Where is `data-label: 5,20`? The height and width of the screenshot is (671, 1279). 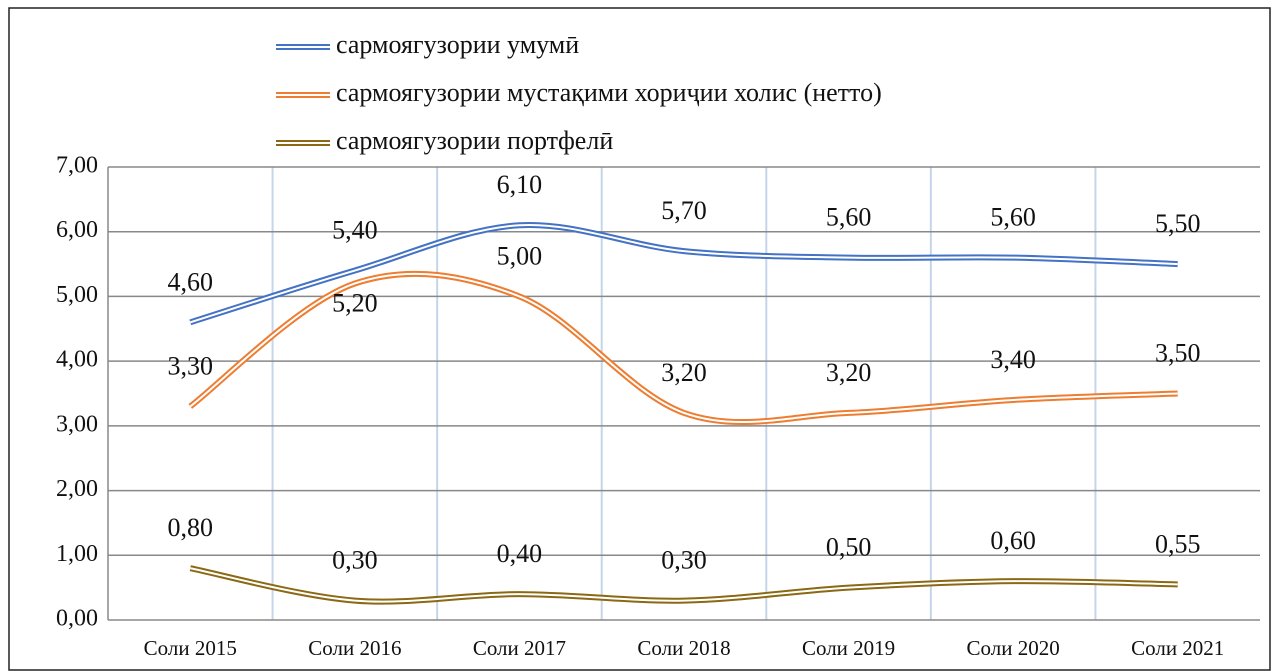 data-label: 5,20 is located at coordinates (355, 302).